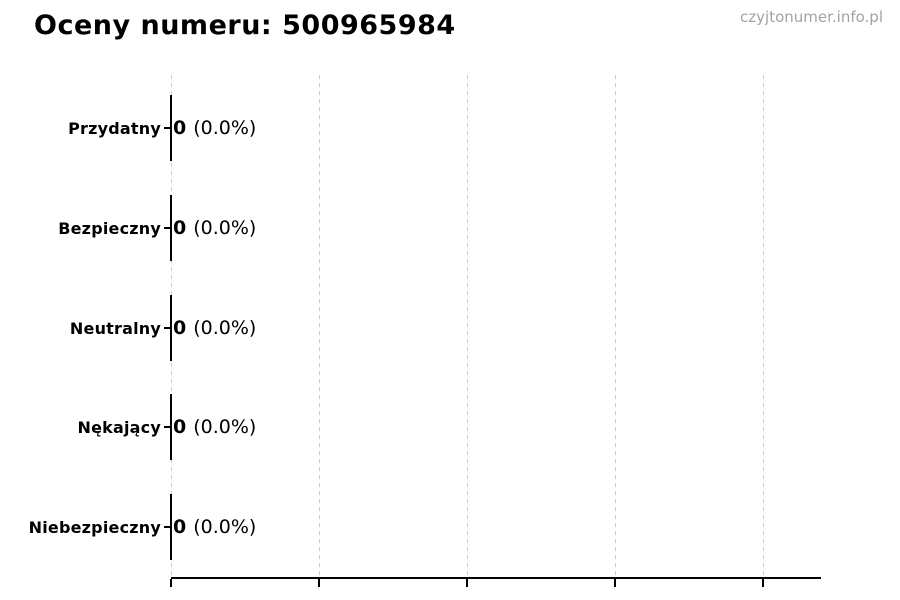 This screenshot has width=900, height=600. What do you see at coordinates (450, 228) in the screenshot?
I see `chart-row: Bezpieczny 0 (0.0%)` at bounding box center [450, 228].